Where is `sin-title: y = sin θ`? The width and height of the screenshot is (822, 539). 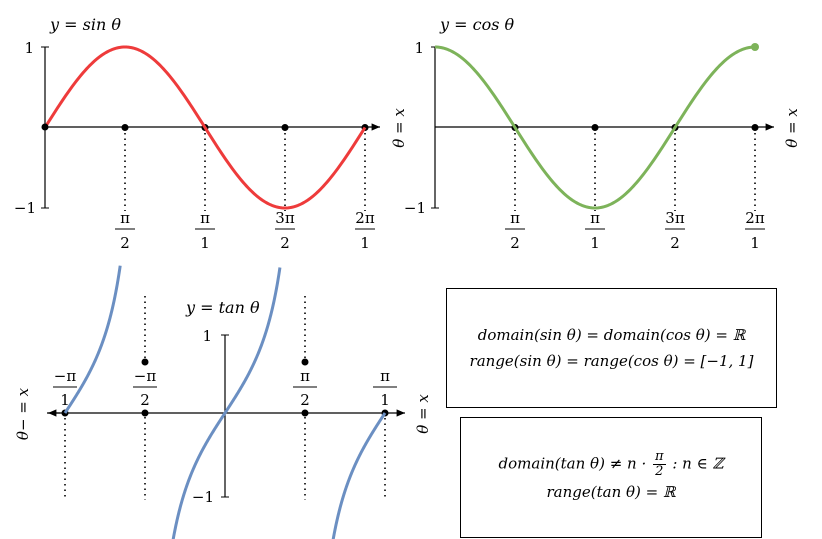 sin-title: y = sin θ is located at coordinates (85, 24).